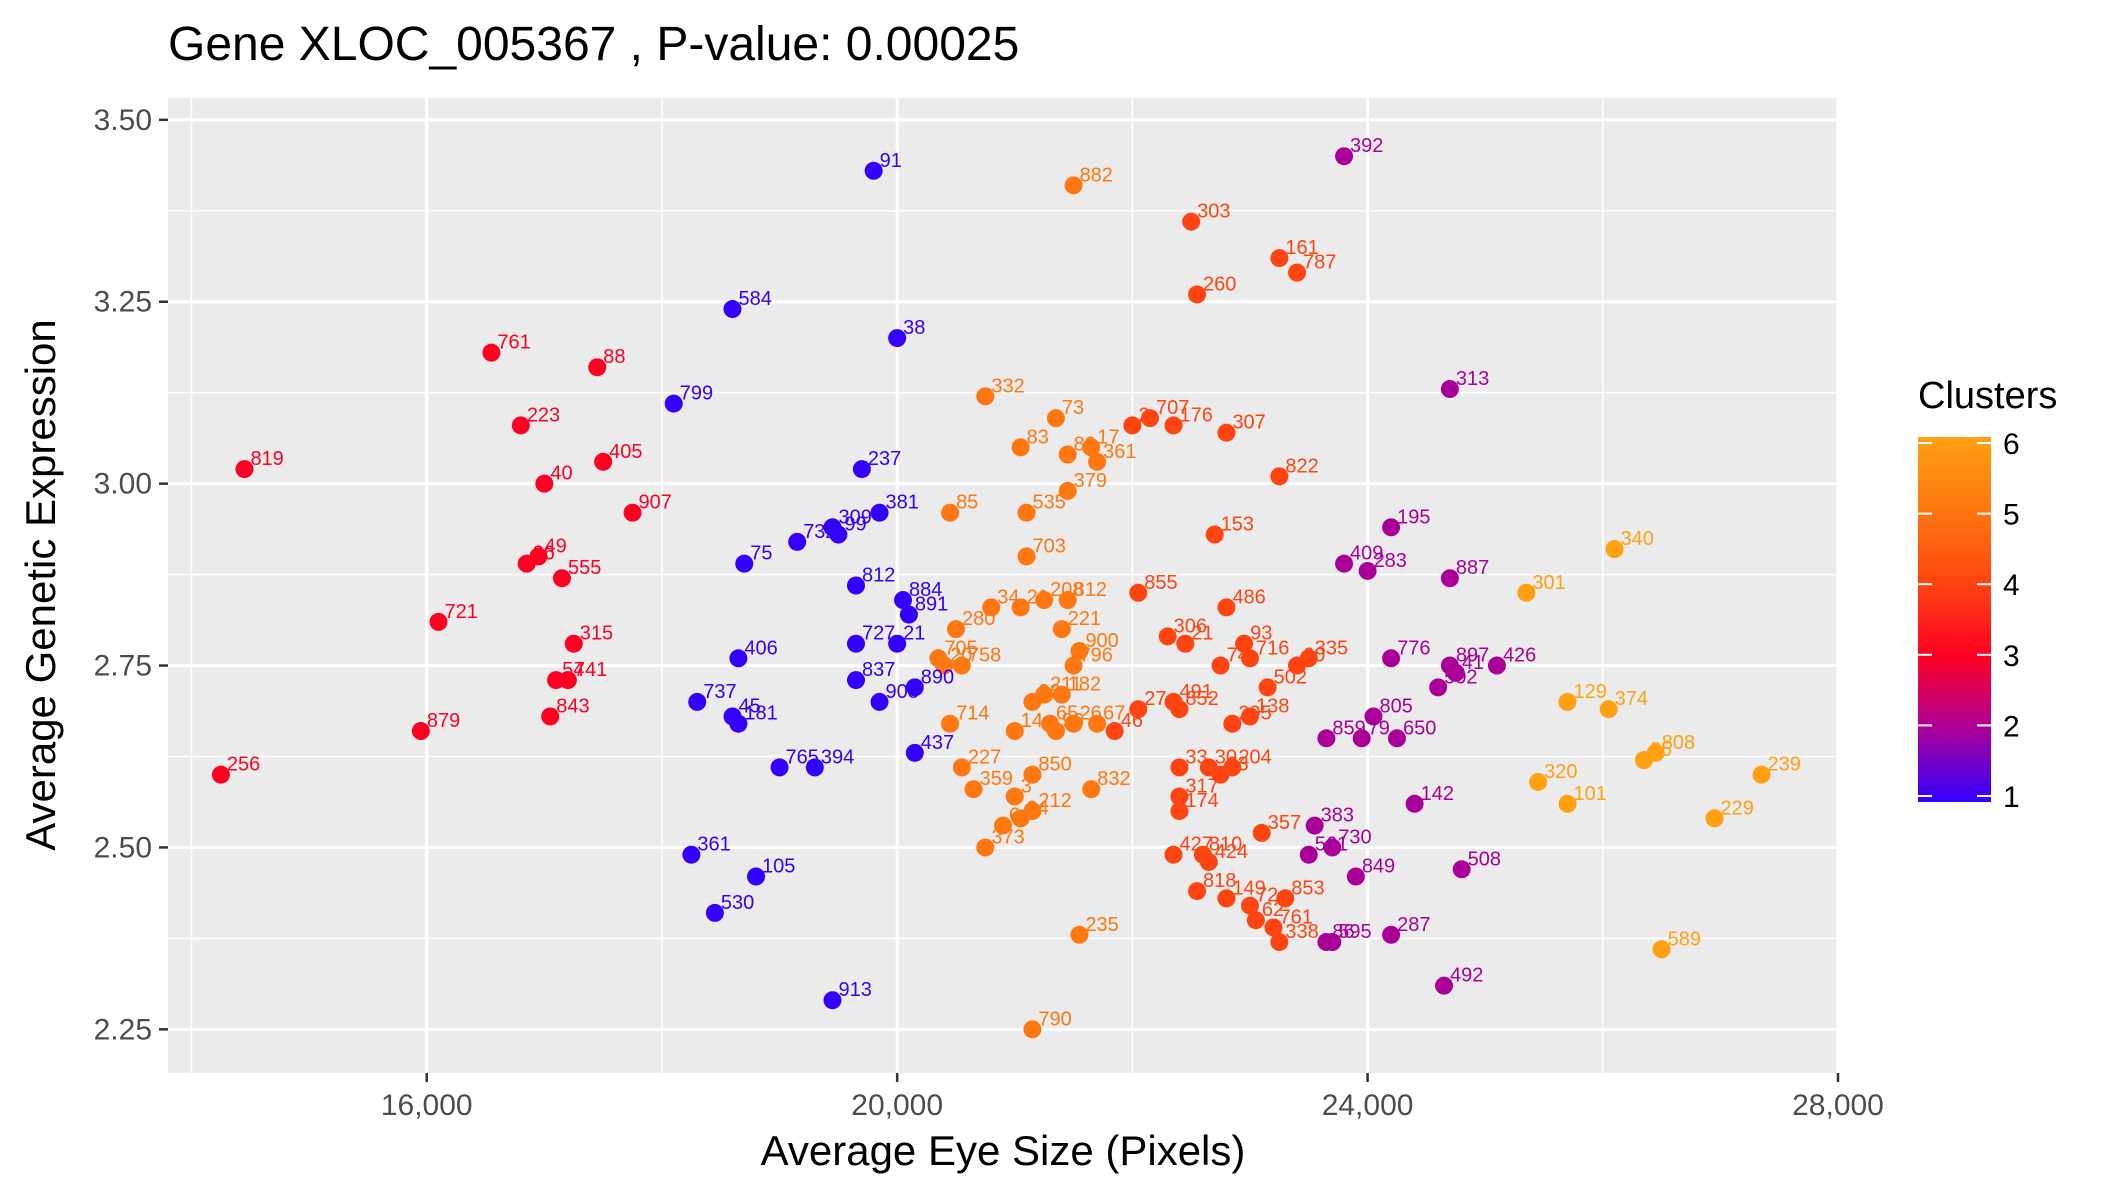 The image size is (2108, 1195). I want to click on point-label: 149, so click(1248, 888).